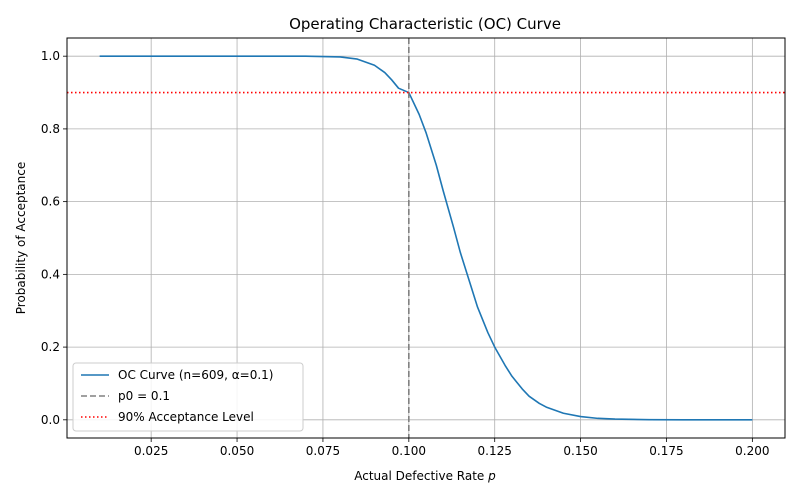 Image resolution: width=800 pixels, height=500 pixels. I want to click on x-axis-label: Actual Defective Rate p, so click(425, 476).